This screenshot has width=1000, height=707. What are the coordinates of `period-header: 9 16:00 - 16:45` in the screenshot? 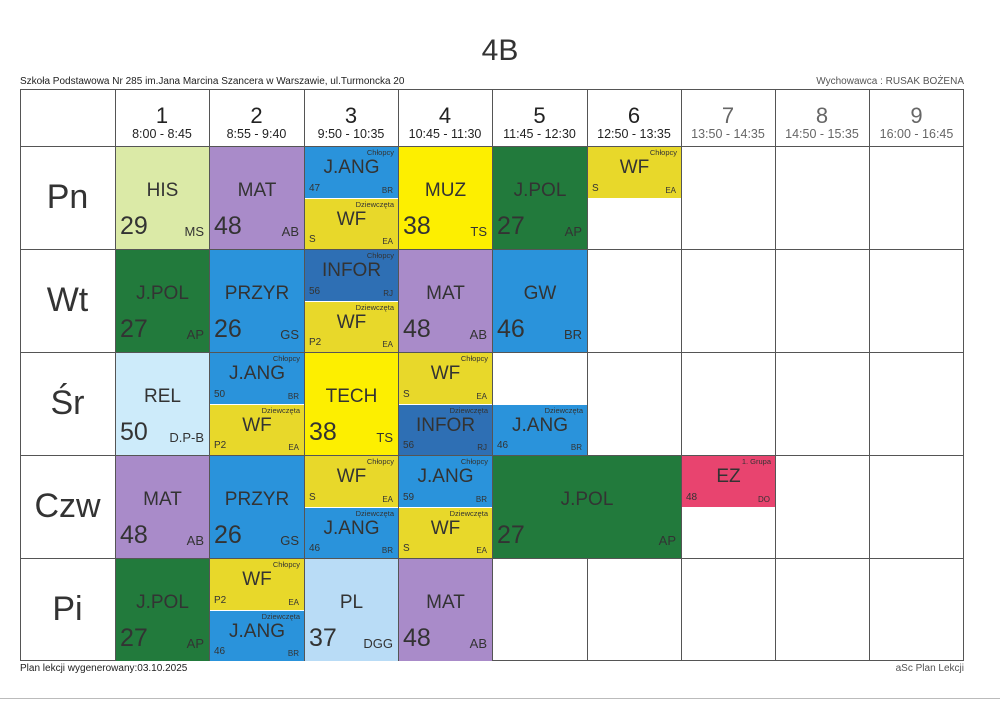 It's located at (916, 117).